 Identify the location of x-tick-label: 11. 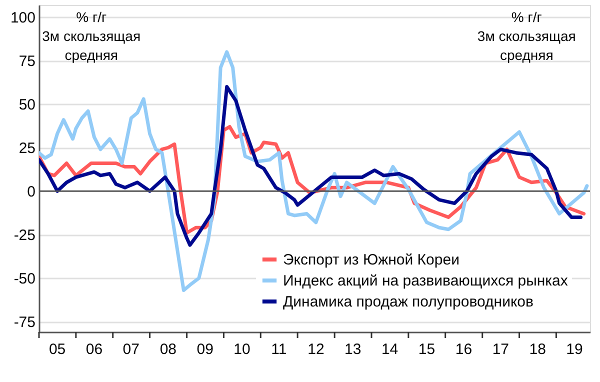
(279, 349).